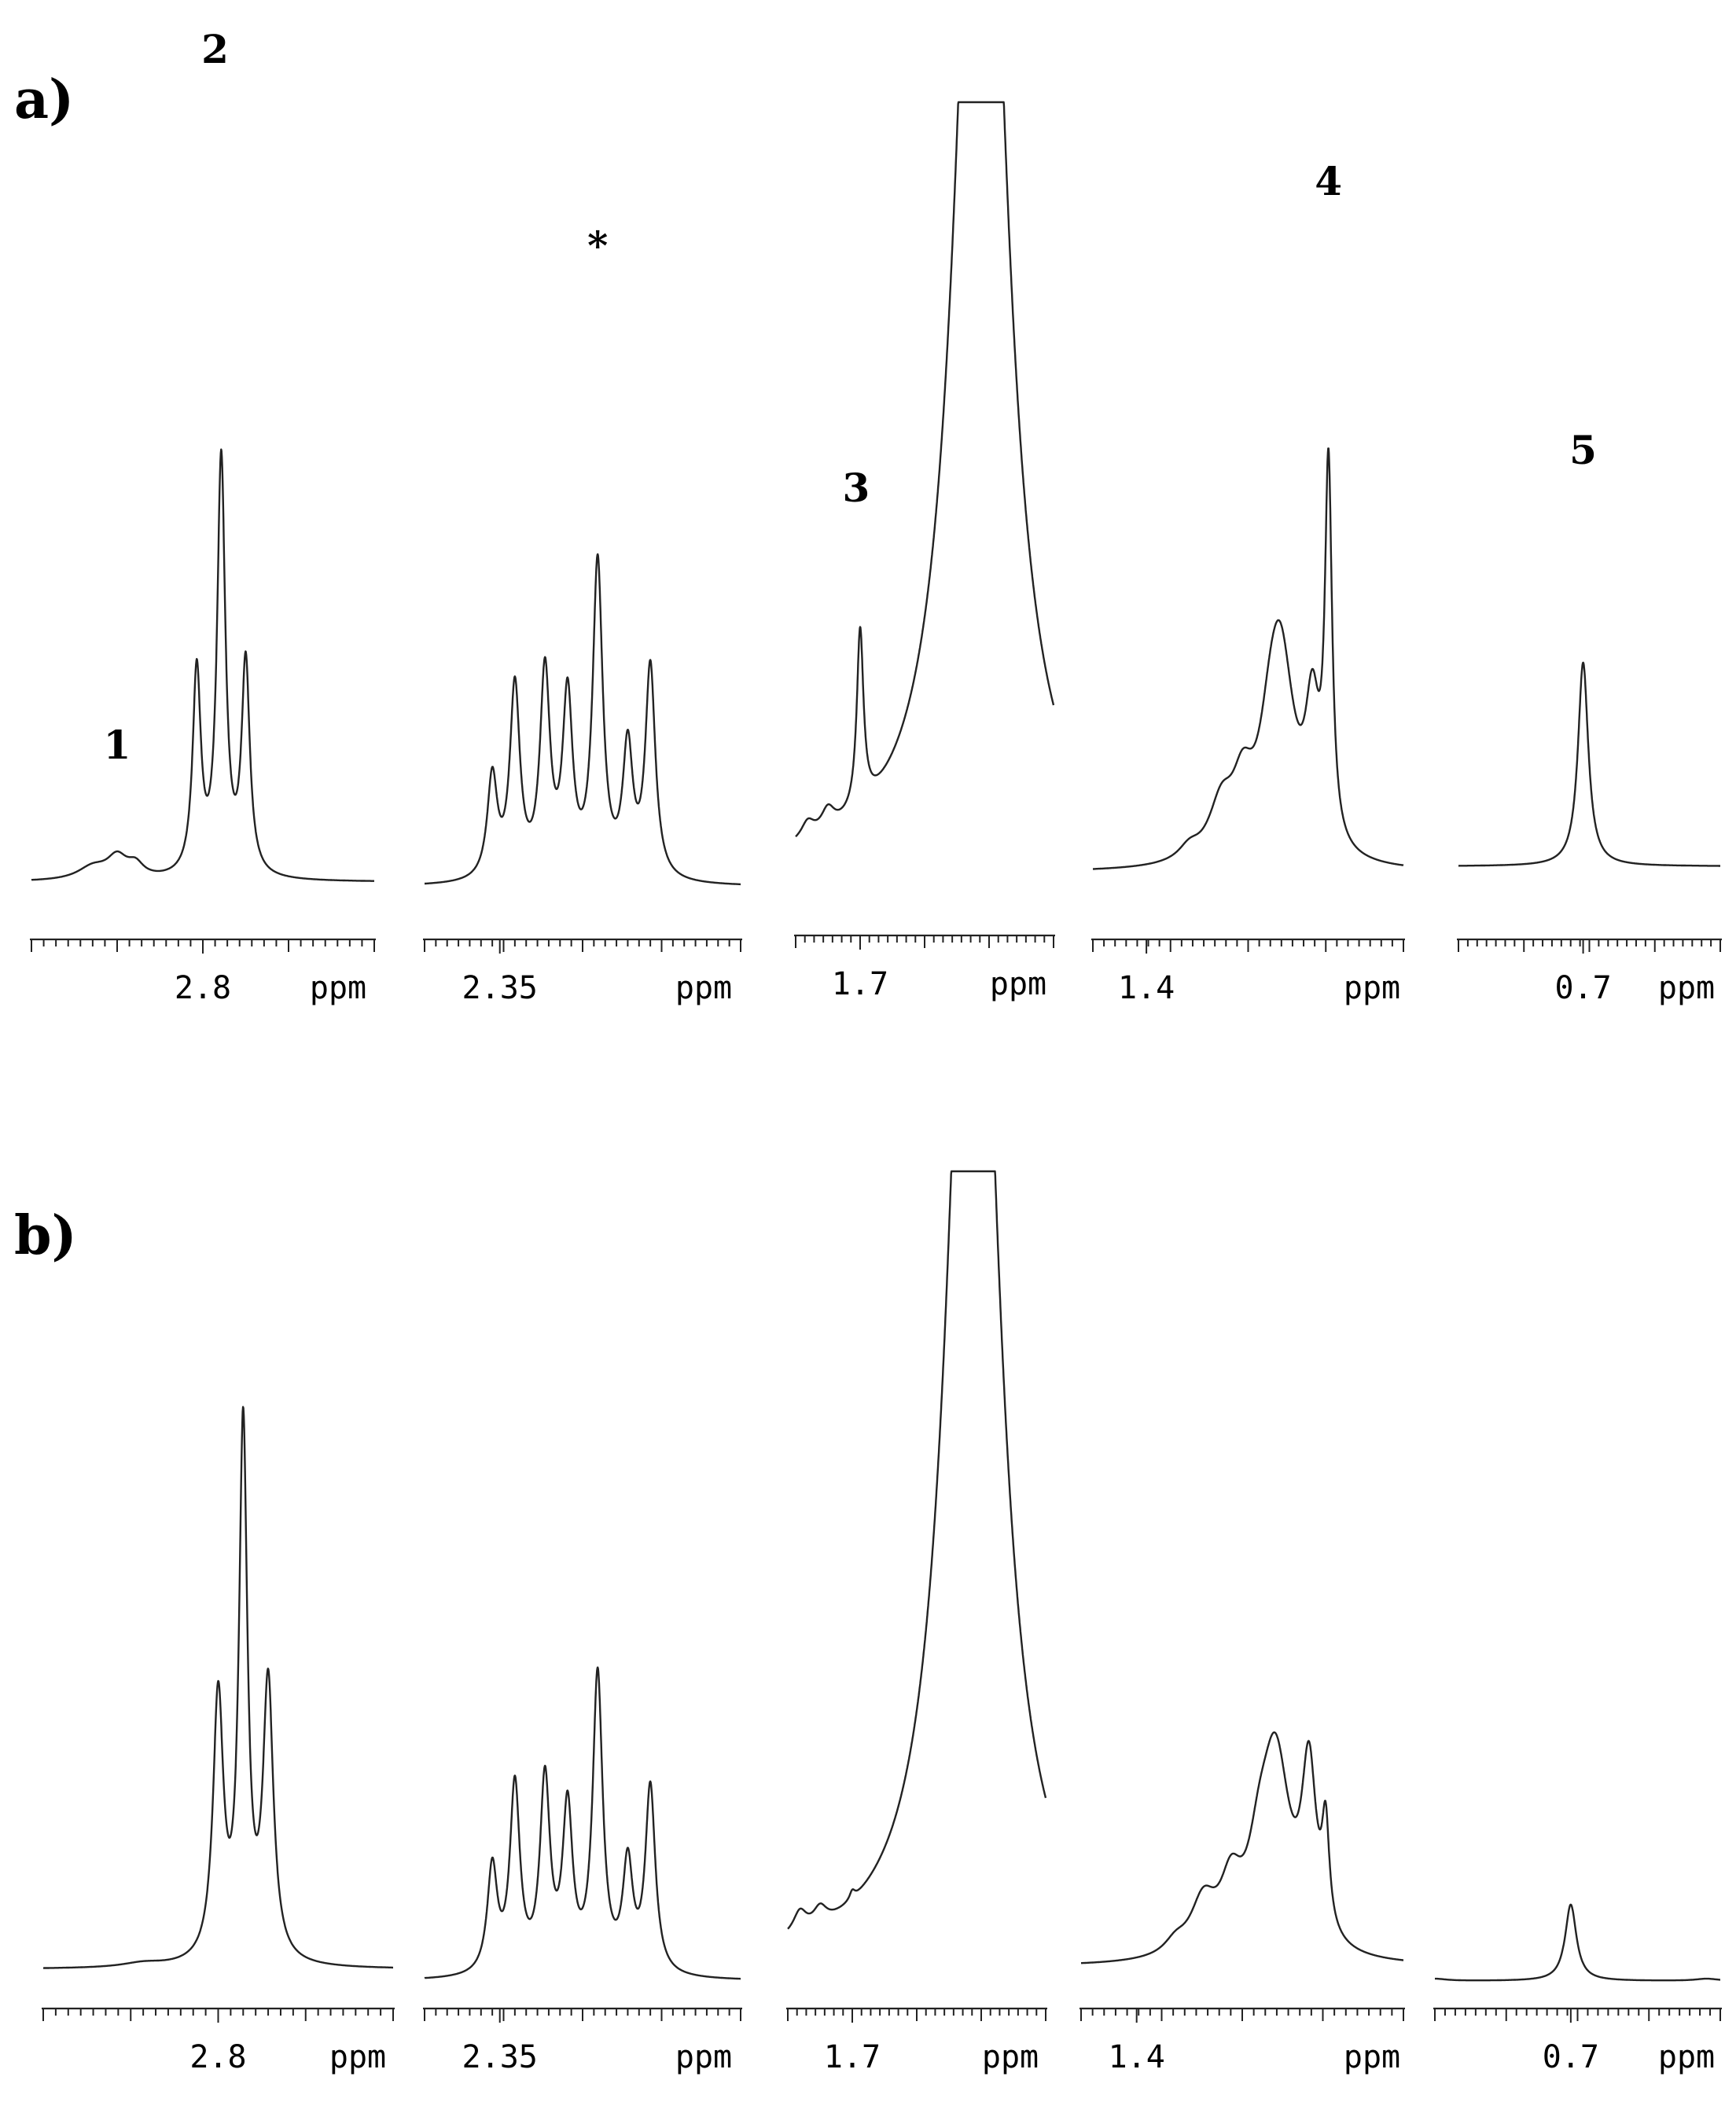  I want to click on panel-a-segment-5: 0.7 ppm 5, so click(1589, 716).